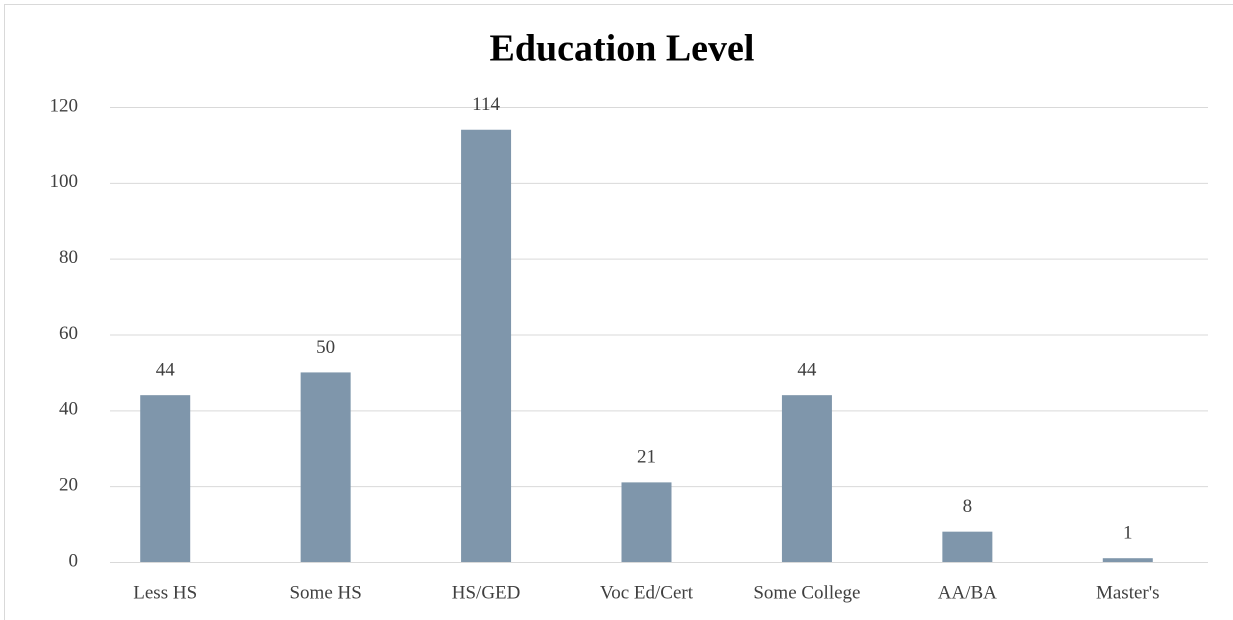  I want to click on x-tick-label: AA/BA, so click(967, 592).